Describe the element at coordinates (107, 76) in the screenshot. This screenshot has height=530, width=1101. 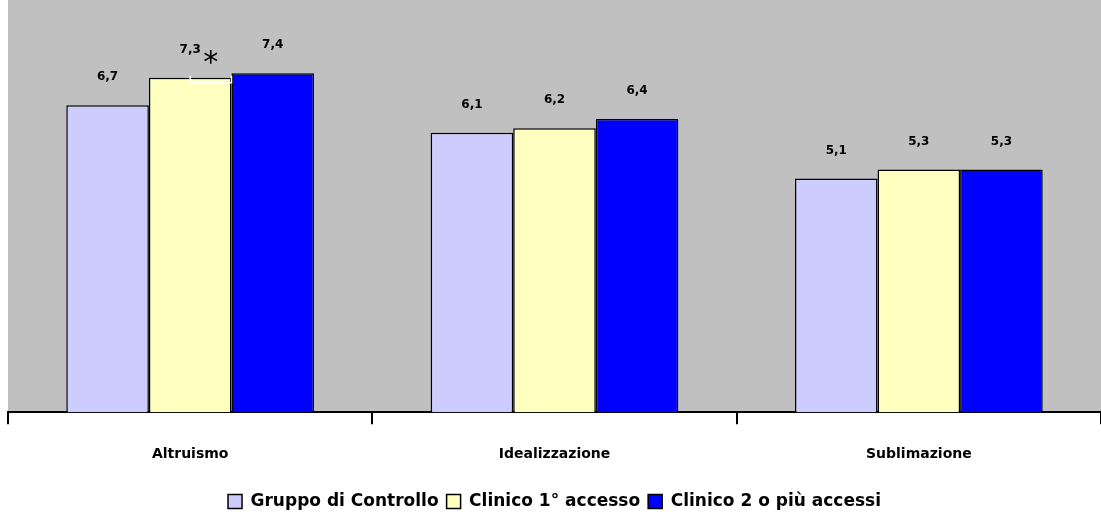
I see `data-label: 6,7` at that location.